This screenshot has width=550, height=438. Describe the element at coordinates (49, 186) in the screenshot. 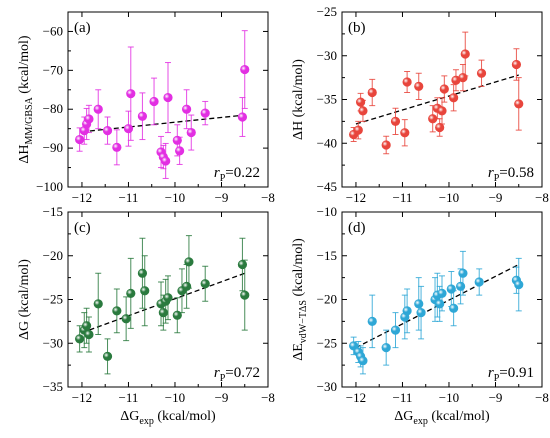

I see `y-tick-label: −100` at that location.